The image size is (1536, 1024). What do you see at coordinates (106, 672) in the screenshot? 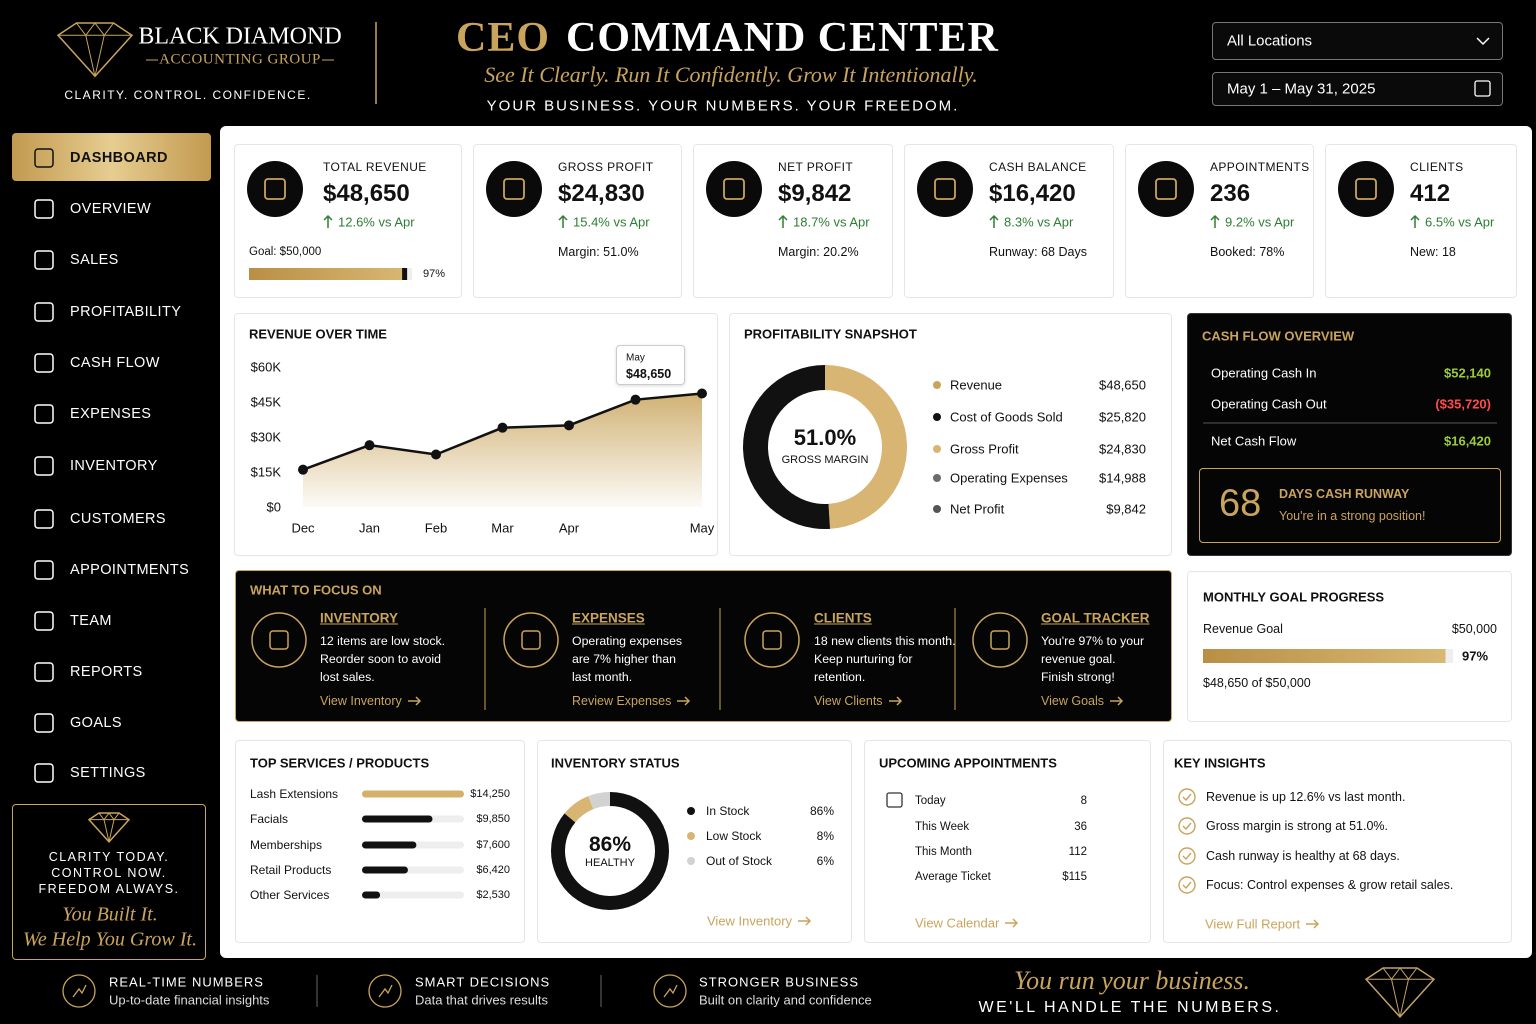
I see `nav-item: REPORTS` at bounding box center [106, 672].